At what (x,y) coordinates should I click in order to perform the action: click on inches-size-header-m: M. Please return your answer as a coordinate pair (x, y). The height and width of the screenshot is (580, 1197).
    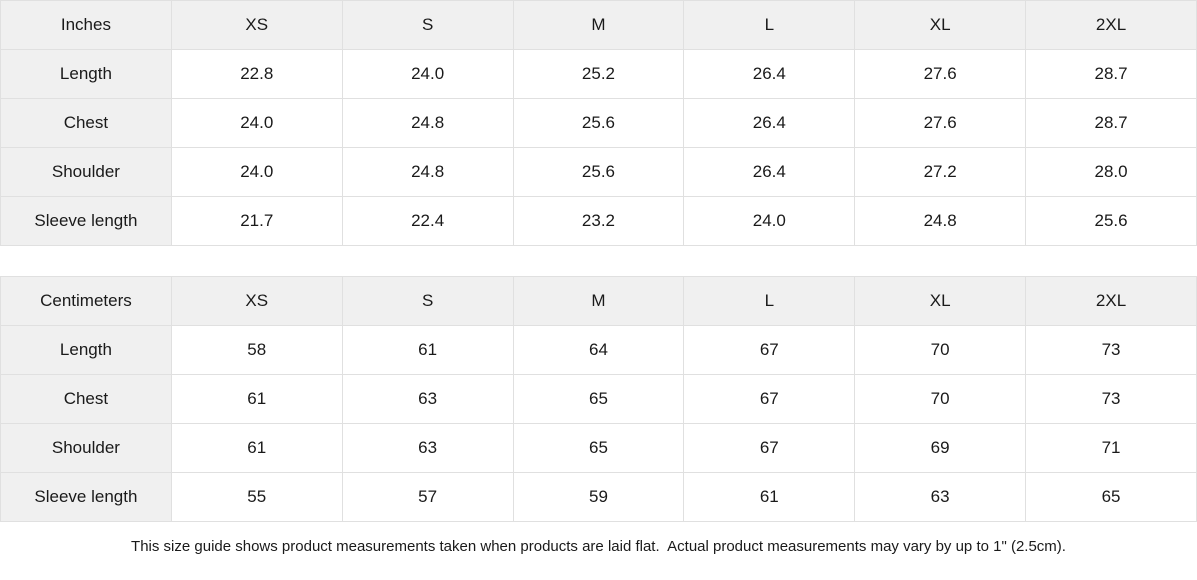
    Looking at the image, I should click on (598, 25).